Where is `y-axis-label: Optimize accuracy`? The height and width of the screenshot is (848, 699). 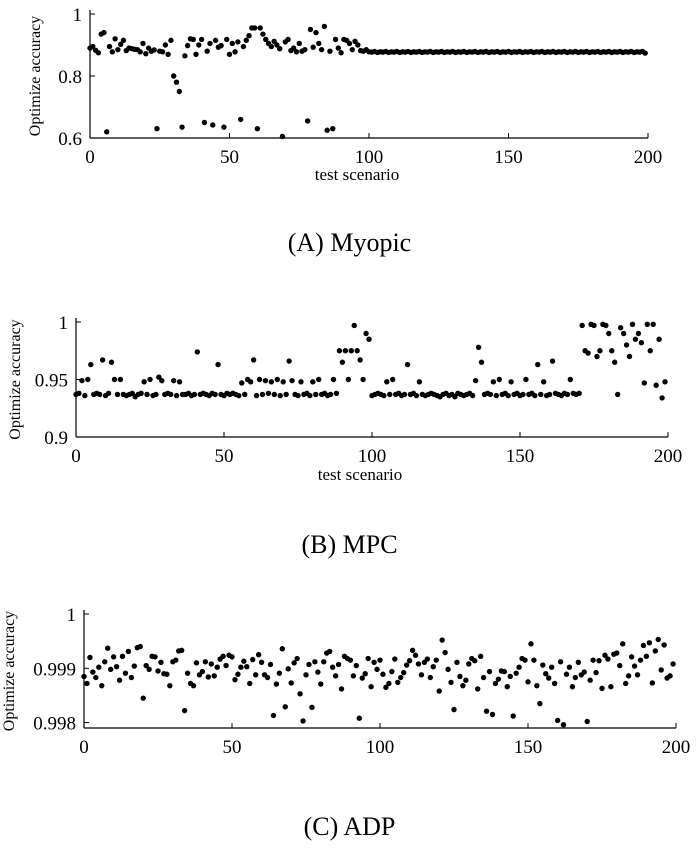 y-axis-label: Optimize accuracy is located at coordinates (15, 379).